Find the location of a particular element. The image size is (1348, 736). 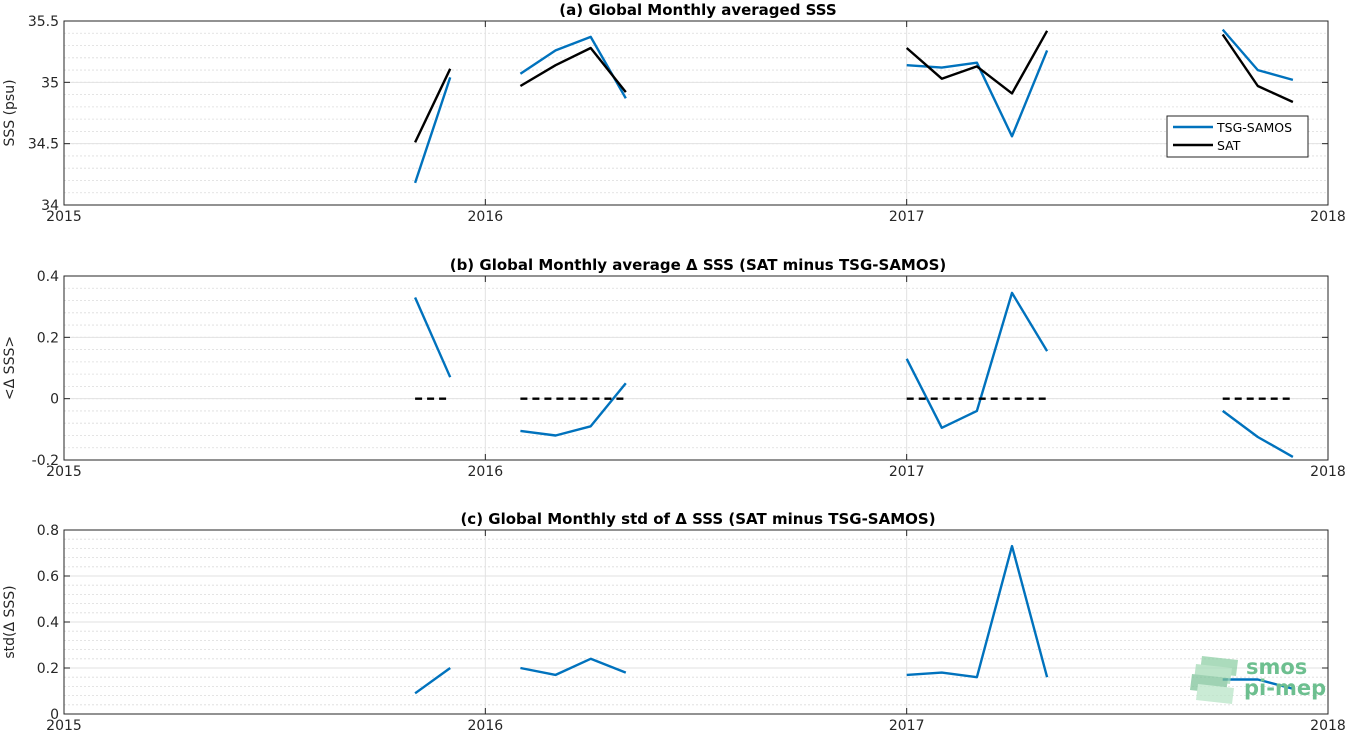

legend-label: TSG-SAMOS is located at coordinates (1254, 127).